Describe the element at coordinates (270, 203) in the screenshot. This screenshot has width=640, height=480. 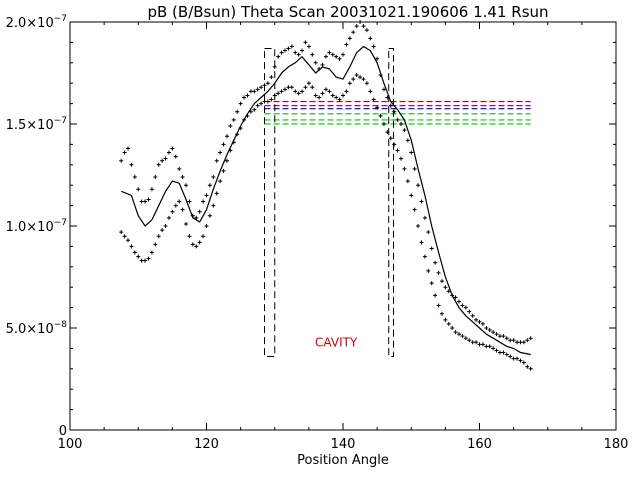
I see `cavity-boundary-box` at that location.